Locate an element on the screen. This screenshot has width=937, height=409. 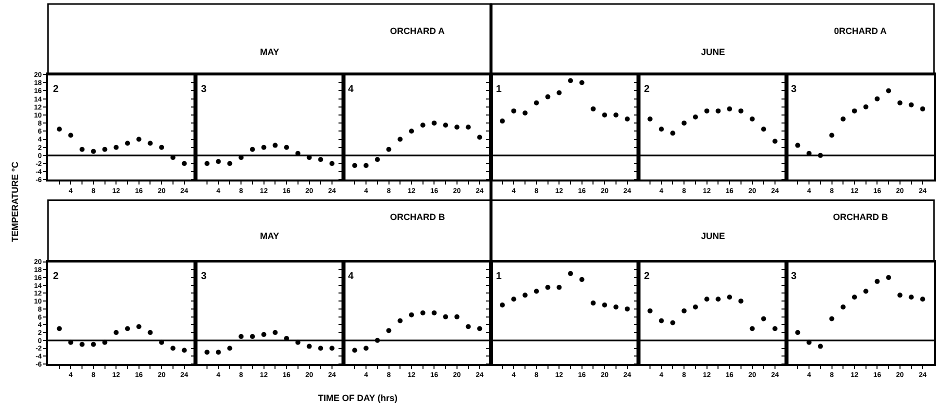
chart-title: ORCHARD A is located at coordinates (418, 31).